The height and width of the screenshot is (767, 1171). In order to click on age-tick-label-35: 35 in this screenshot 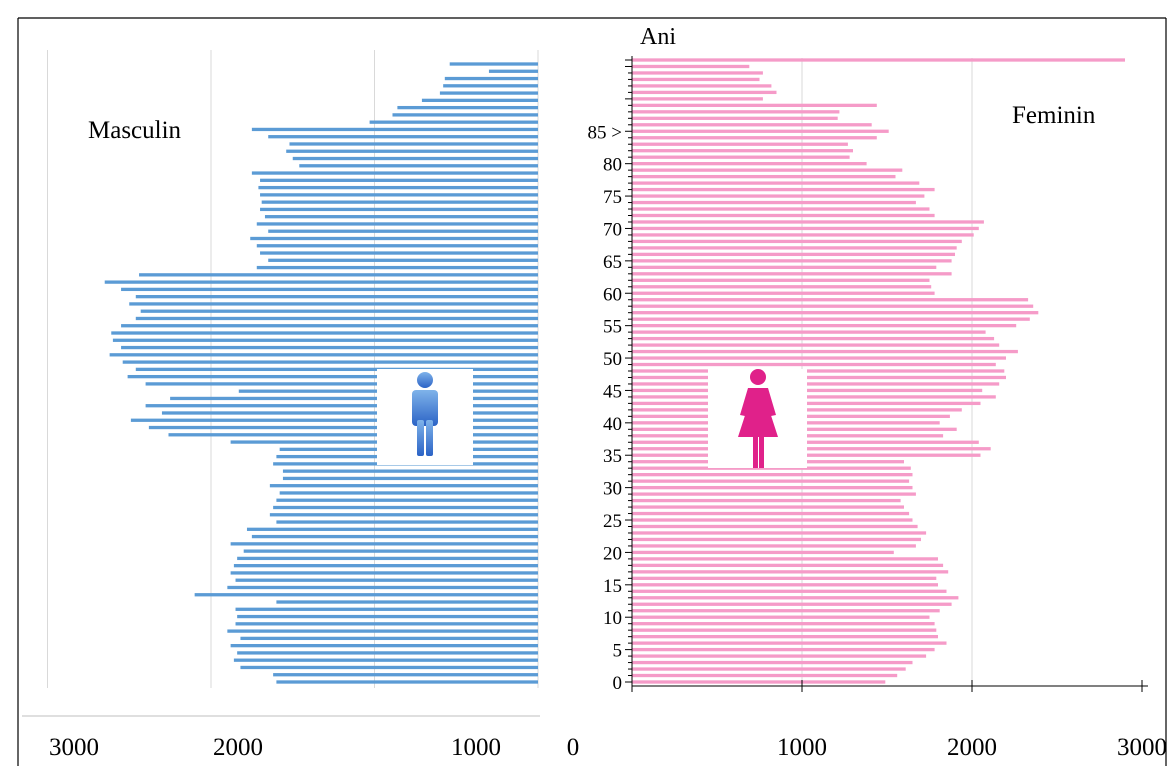, I will do `click(612, 456)`.